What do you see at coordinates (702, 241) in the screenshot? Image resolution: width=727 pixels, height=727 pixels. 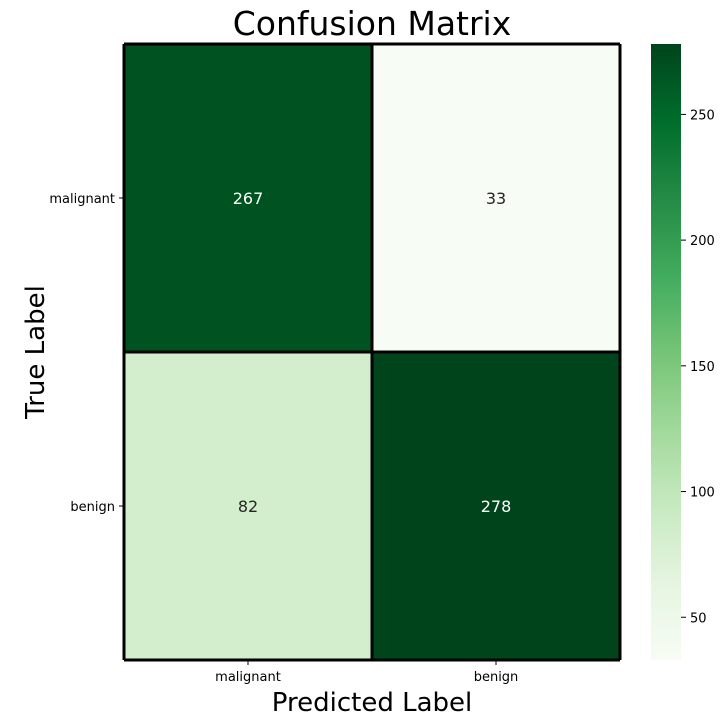 I see `colorbar-tick-label: 200` at bounding box center [702, 241].